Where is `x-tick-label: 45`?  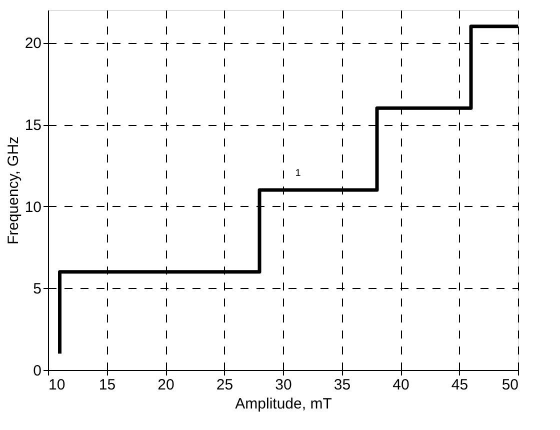 x-tick-label: 45 is located at coordinates (459, 385).